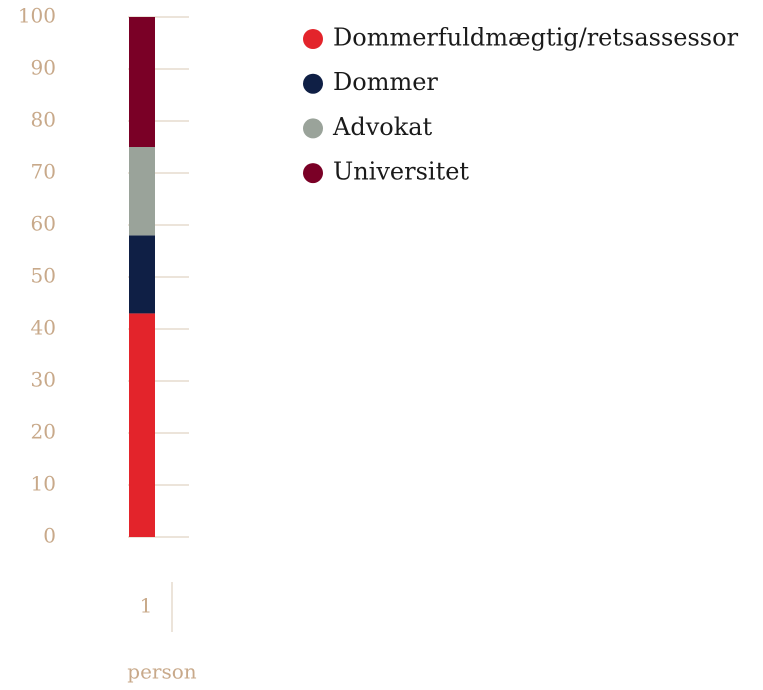 Image resolution: width=763 pixels, height=690 pixels. What do you see at coordinates (43, 68) in the screenshot?
I see `y-tick-label: 90` at bounding box center [43, 68].